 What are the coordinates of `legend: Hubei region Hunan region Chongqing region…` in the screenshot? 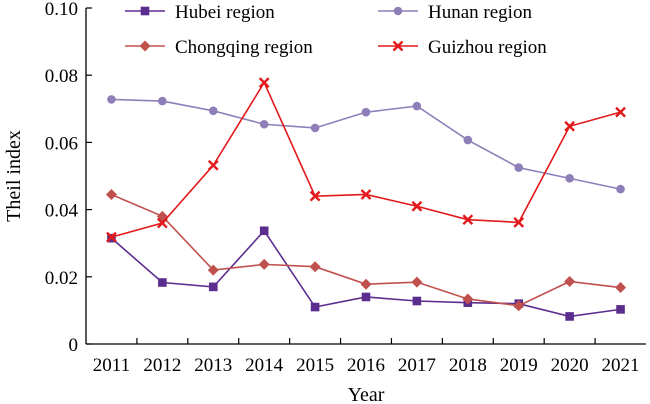 It's located at (336, 30).